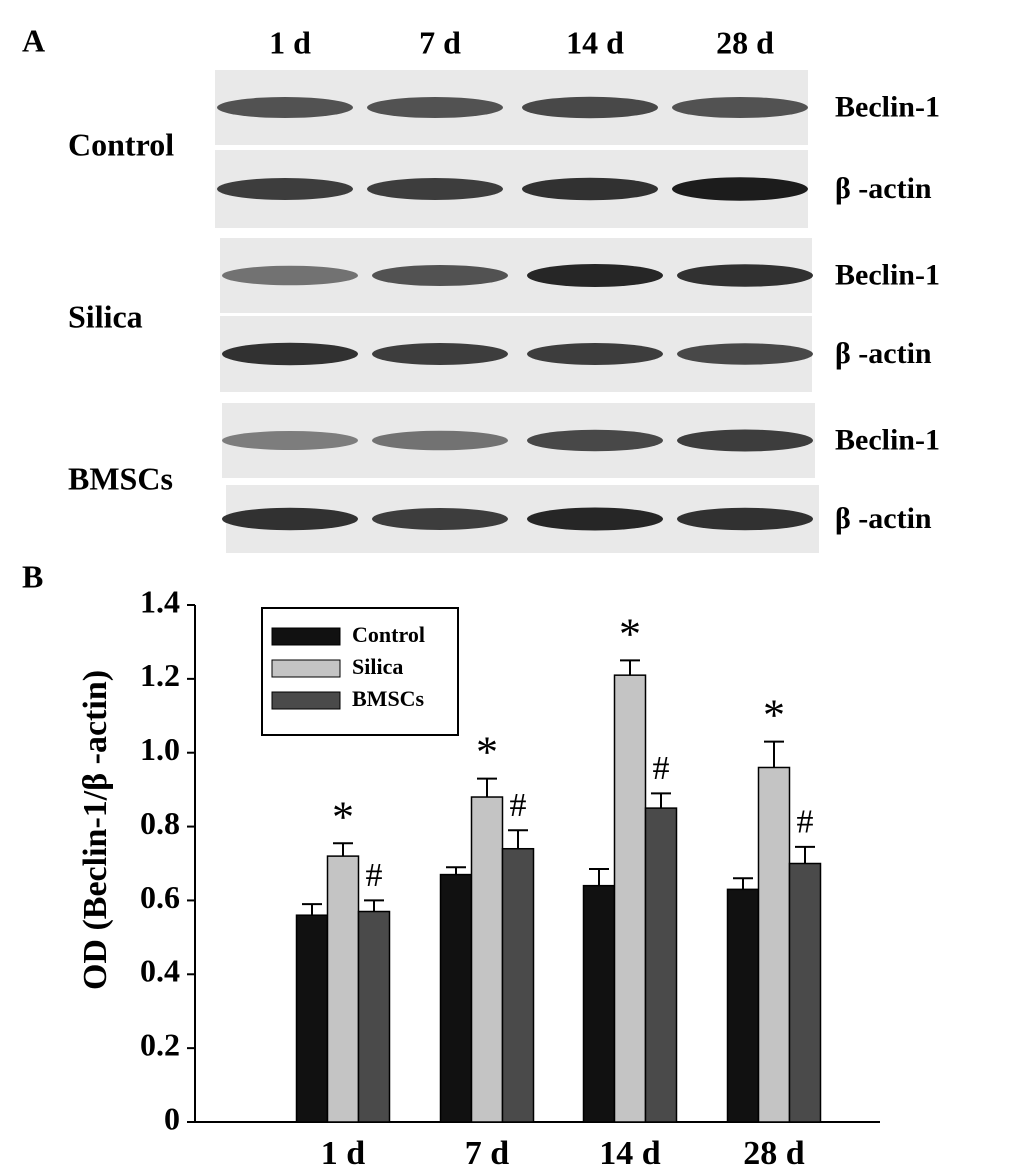  Describe the element at coordinates (487, 1153) in the screenshot. I see `x-tick-label: 7 d` at that location.